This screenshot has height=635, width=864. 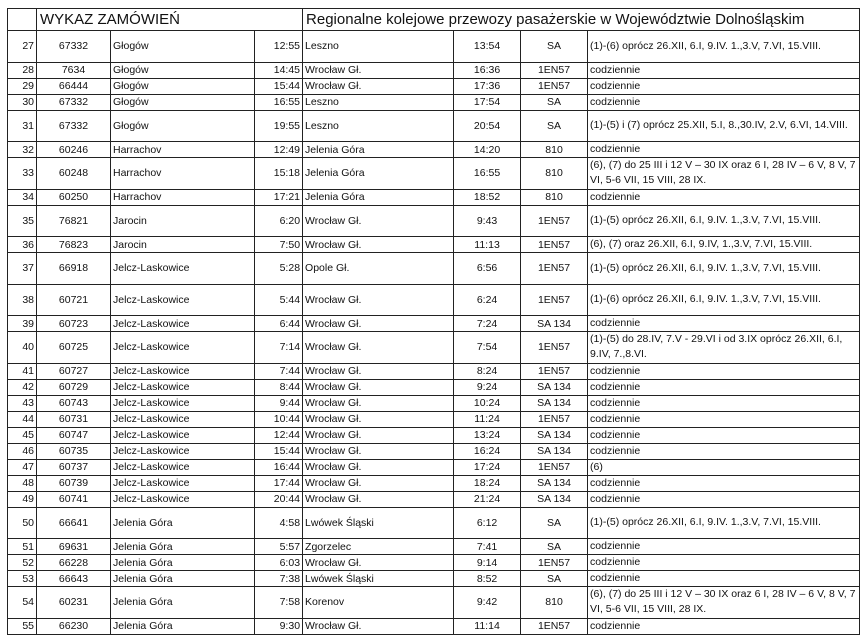 What do you see at coordinates (22, 403) in the screenshot?
I see `row-number: 43` at bounding box center [22, 403].